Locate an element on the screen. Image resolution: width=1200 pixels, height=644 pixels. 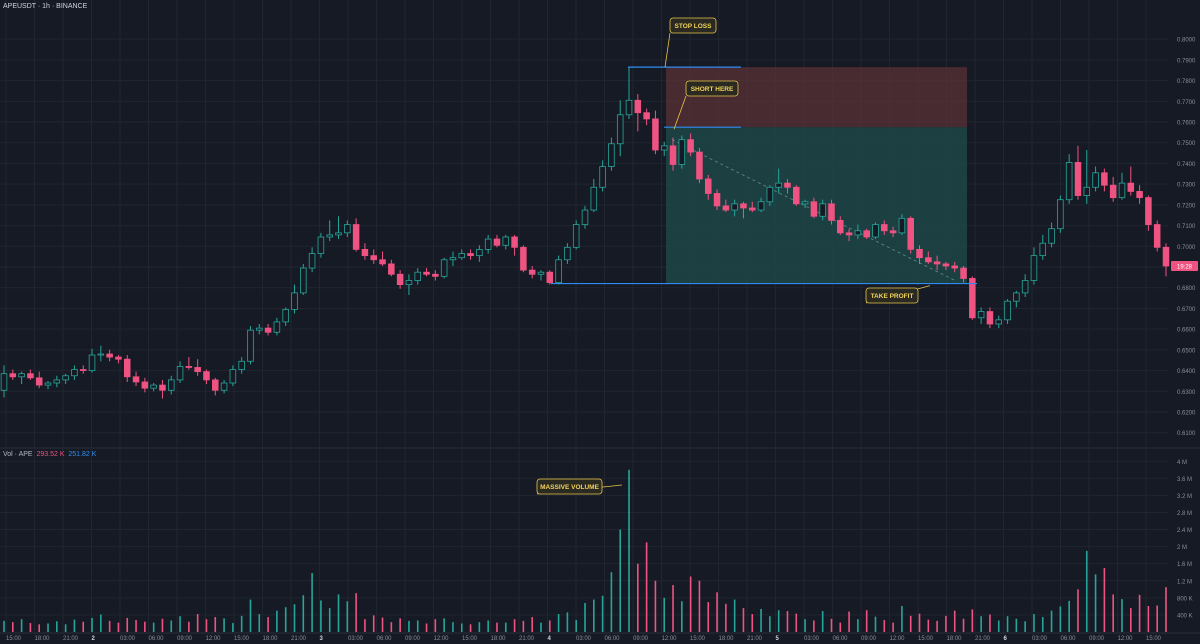
price-levels is located at coordinates (764, 175).